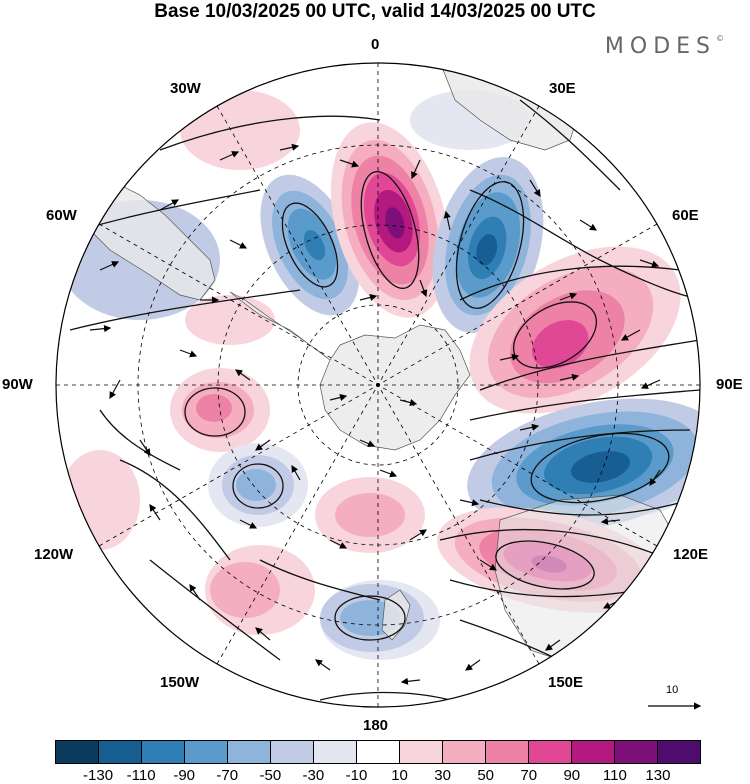  What do you see at coordinates (270, 775) in the screenshot?
I see `colorbar-tick-label: -50` at bounding box center [270, 775].